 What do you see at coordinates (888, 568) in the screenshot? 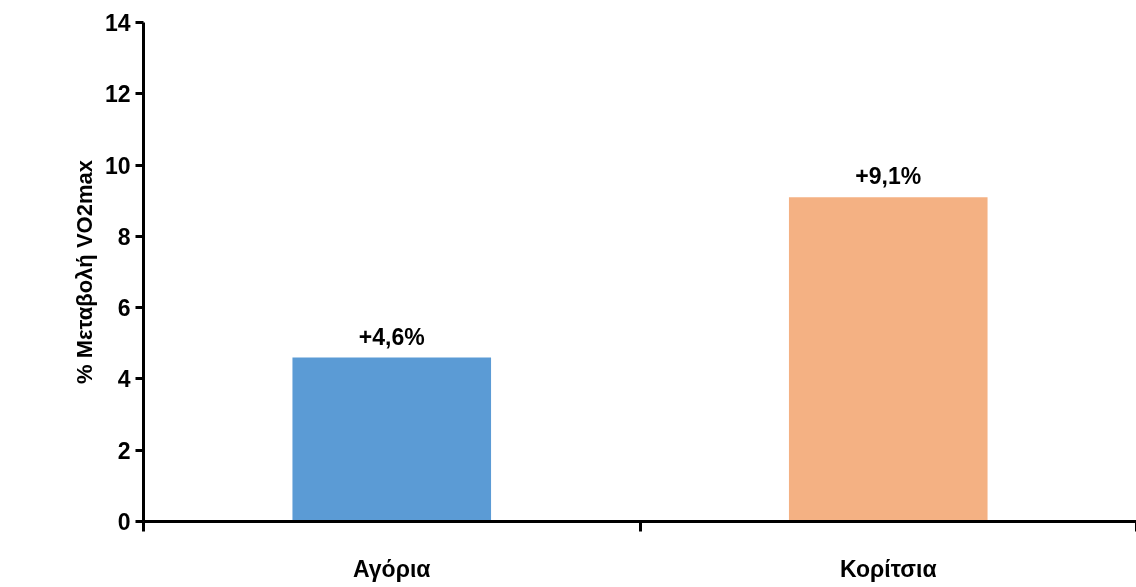
I see `x-tick-label: Κορίτσια` at bounding box center [888, 568].